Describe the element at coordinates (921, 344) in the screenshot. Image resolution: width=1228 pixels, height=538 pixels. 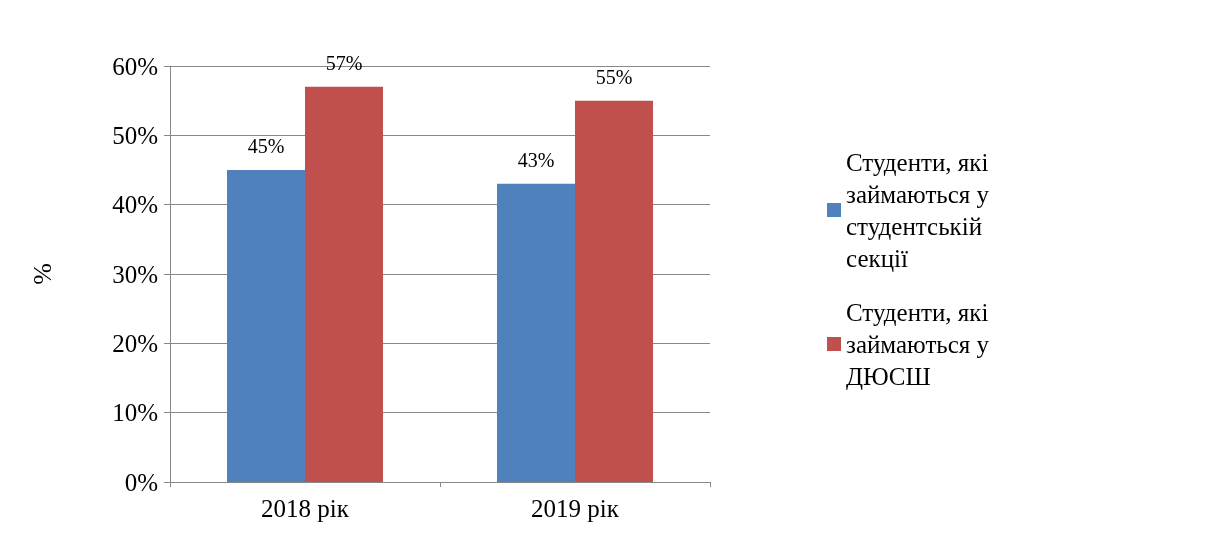
I see `legend-label: Студенти, які займаються у ДЮСШ` at that location.